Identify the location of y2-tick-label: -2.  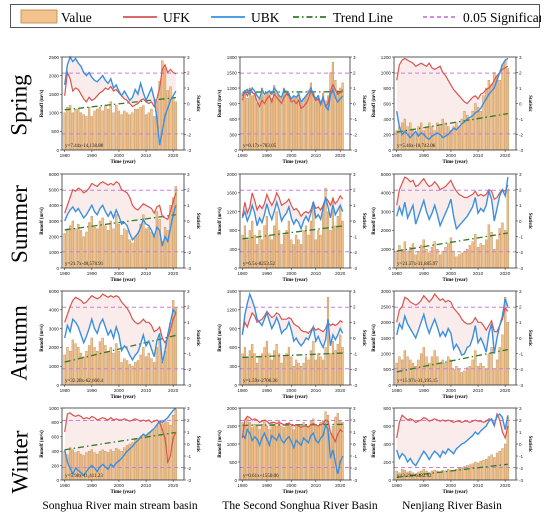
(355, 468).